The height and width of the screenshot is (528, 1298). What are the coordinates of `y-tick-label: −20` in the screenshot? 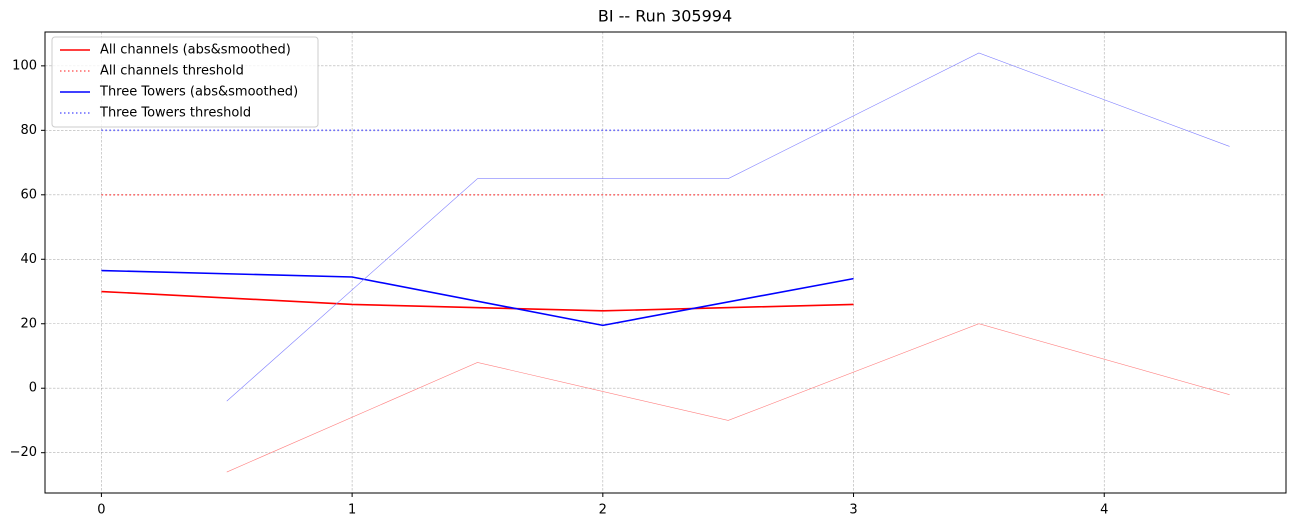 It's located at (23, 452).